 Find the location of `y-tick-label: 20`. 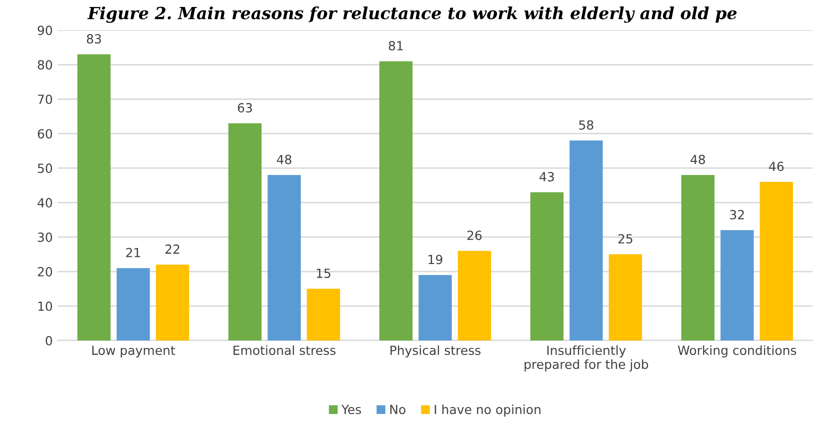

y-tick-label: 20 is located at coordinates (45, 271).